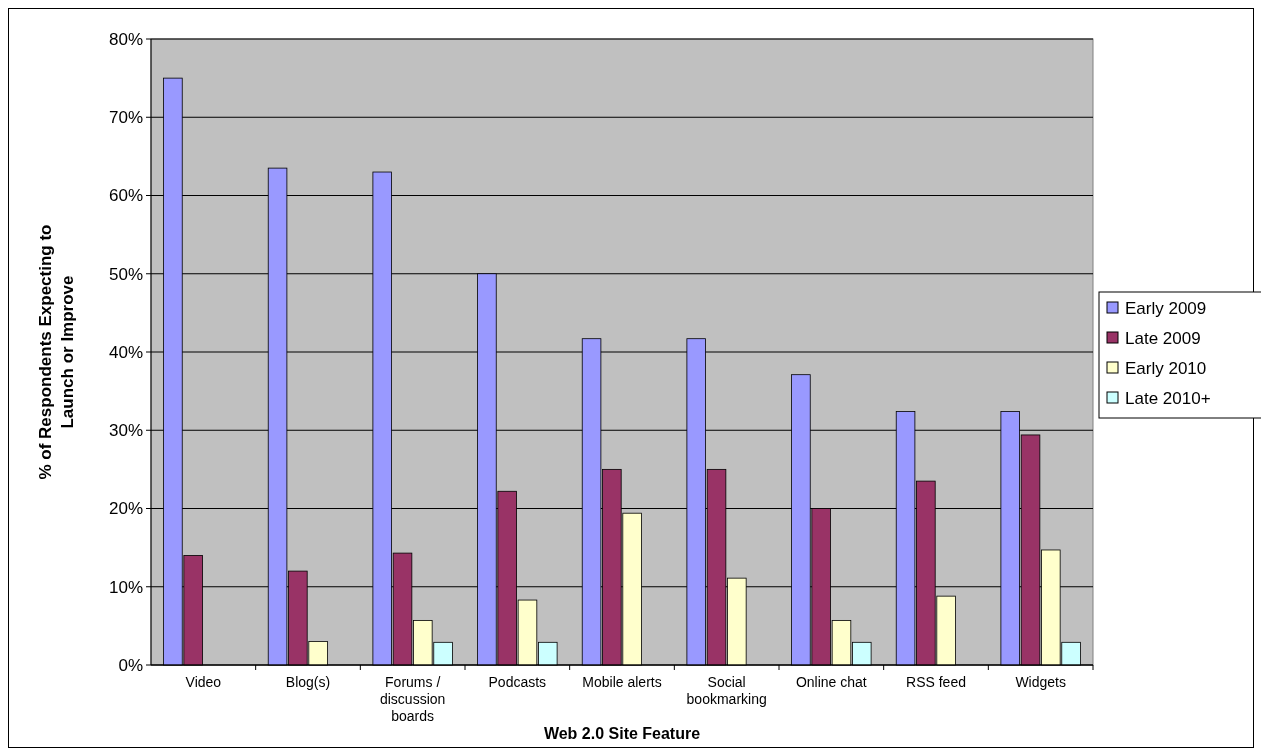 The image size is (1261, 755). What do you see at coordinates (1168, 398) in the screenshot?
I see `legend-label: Late 2010+` at bounding box center [1168, 398].